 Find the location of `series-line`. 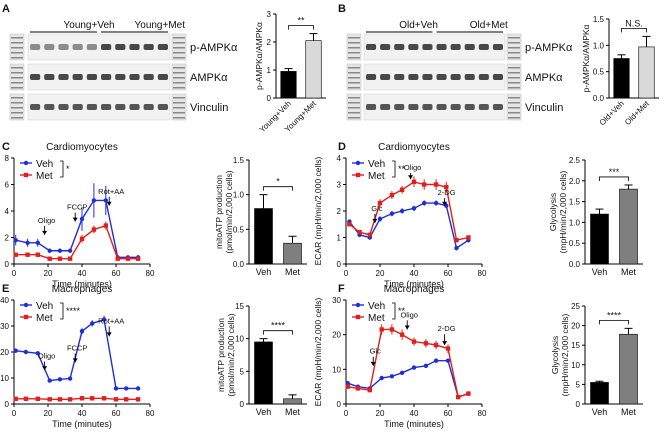

series-line is located at coordinates (77, 399).